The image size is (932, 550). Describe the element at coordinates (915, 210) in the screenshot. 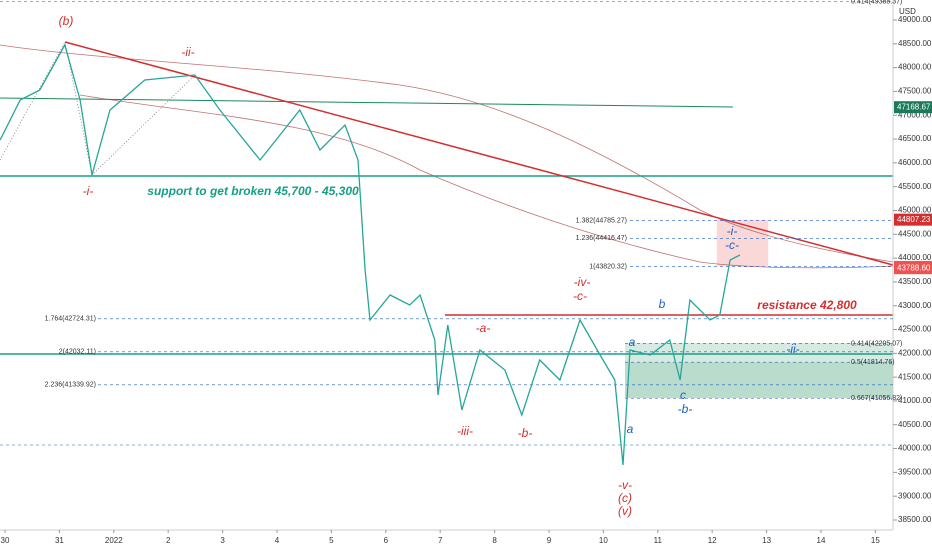

I see `y-tick-label: 45000.00` at that location.